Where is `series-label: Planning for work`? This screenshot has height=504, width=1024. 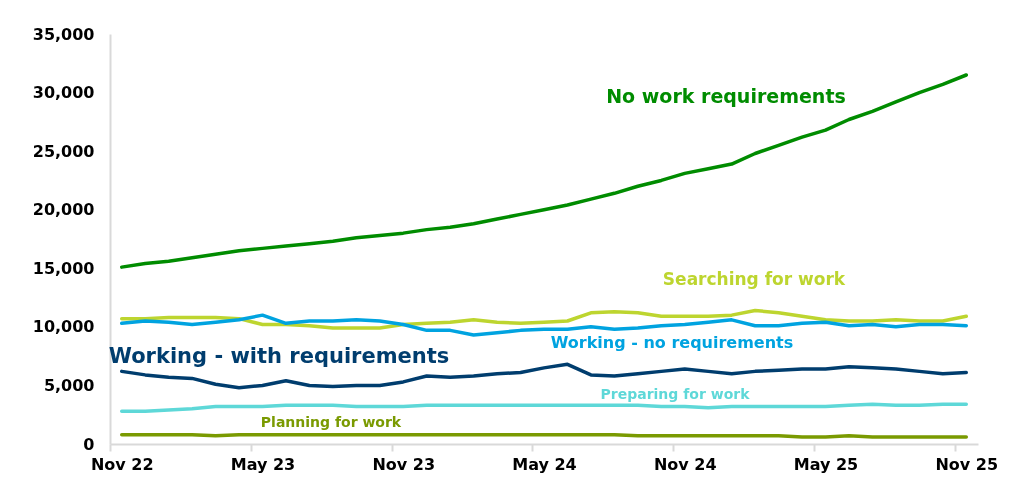
series-label: Planning for work is located at coordinates (331, 422).